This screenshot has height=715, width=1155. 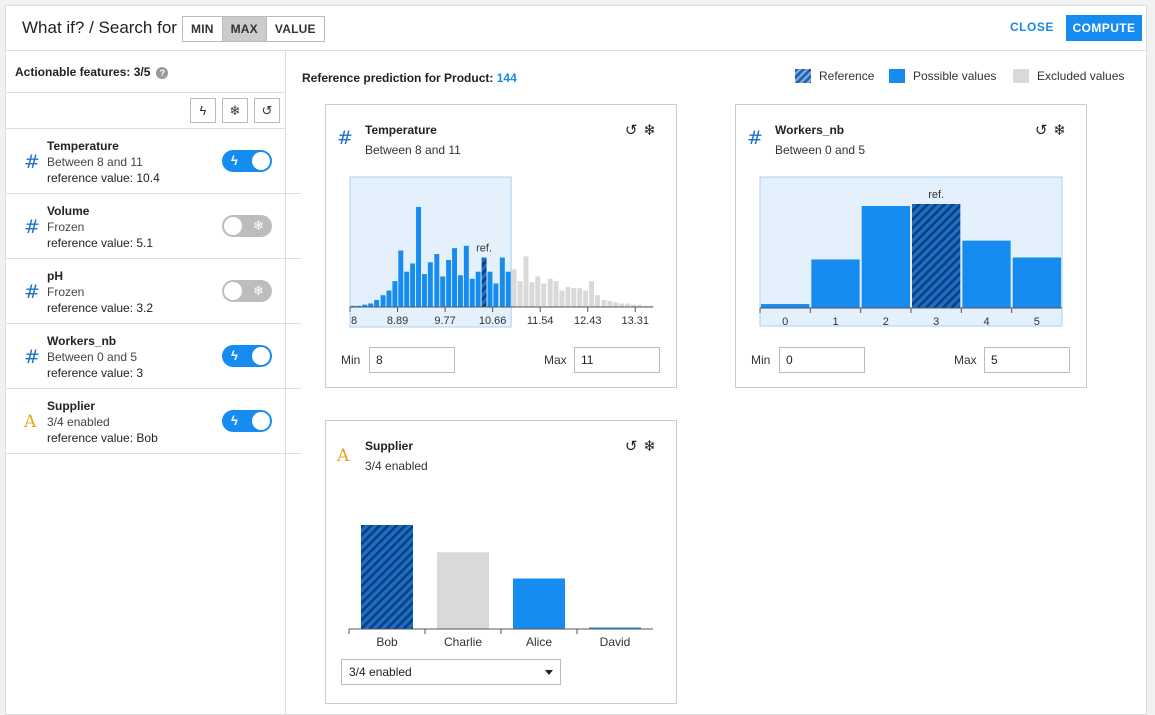 I want to click on feature-item-volume: # Volume Frozen reference value: 5.1 ❄, so click(x=153, y=226).